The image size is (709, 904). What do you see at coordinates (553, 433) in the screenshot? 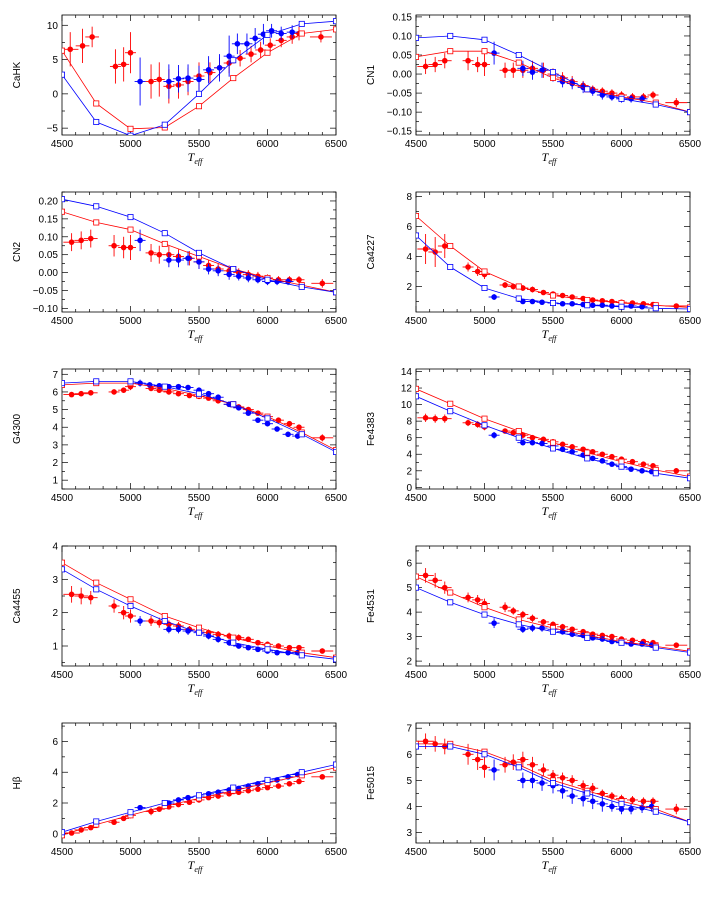
I see `plot-area` at bounding box center [553, 433].